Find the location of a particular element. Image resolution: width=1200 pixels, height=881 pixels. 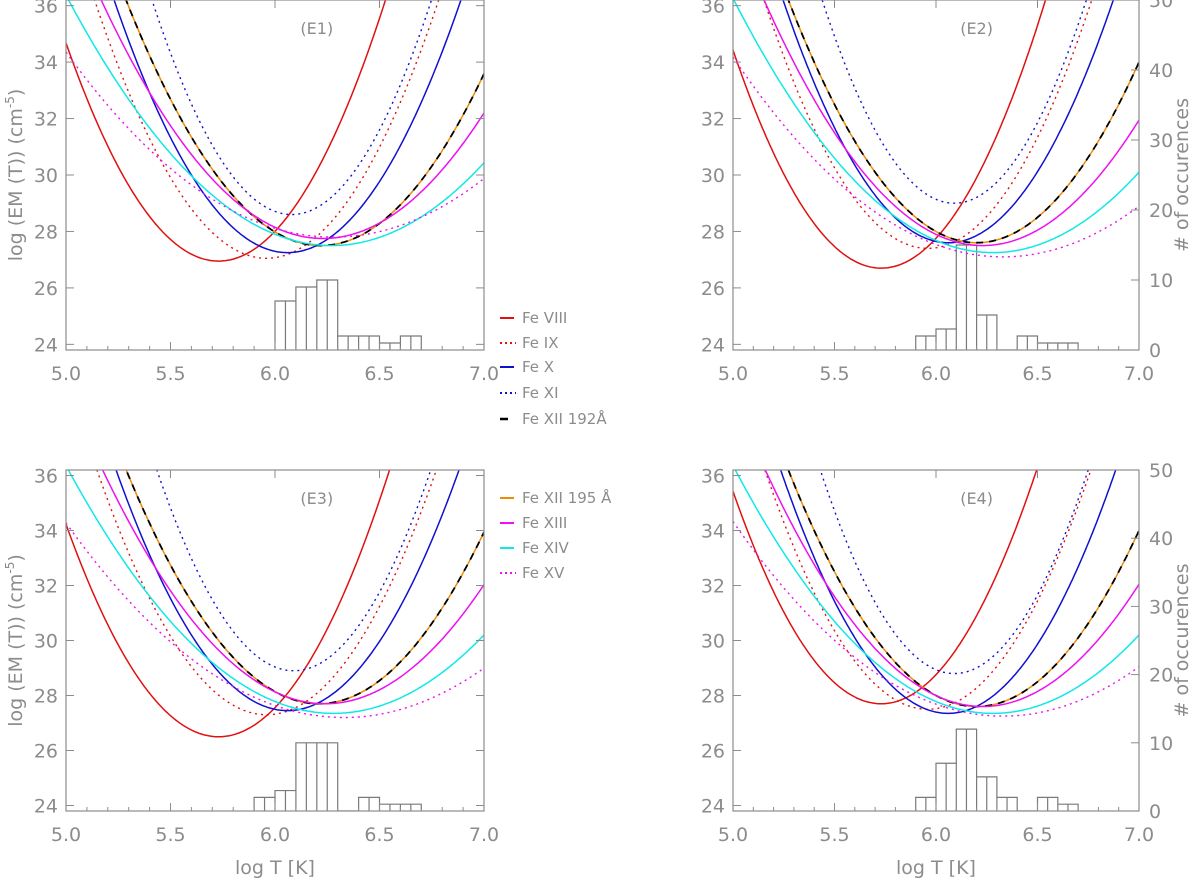

legend-label: Fe IX is located at coordinates (540, 343).